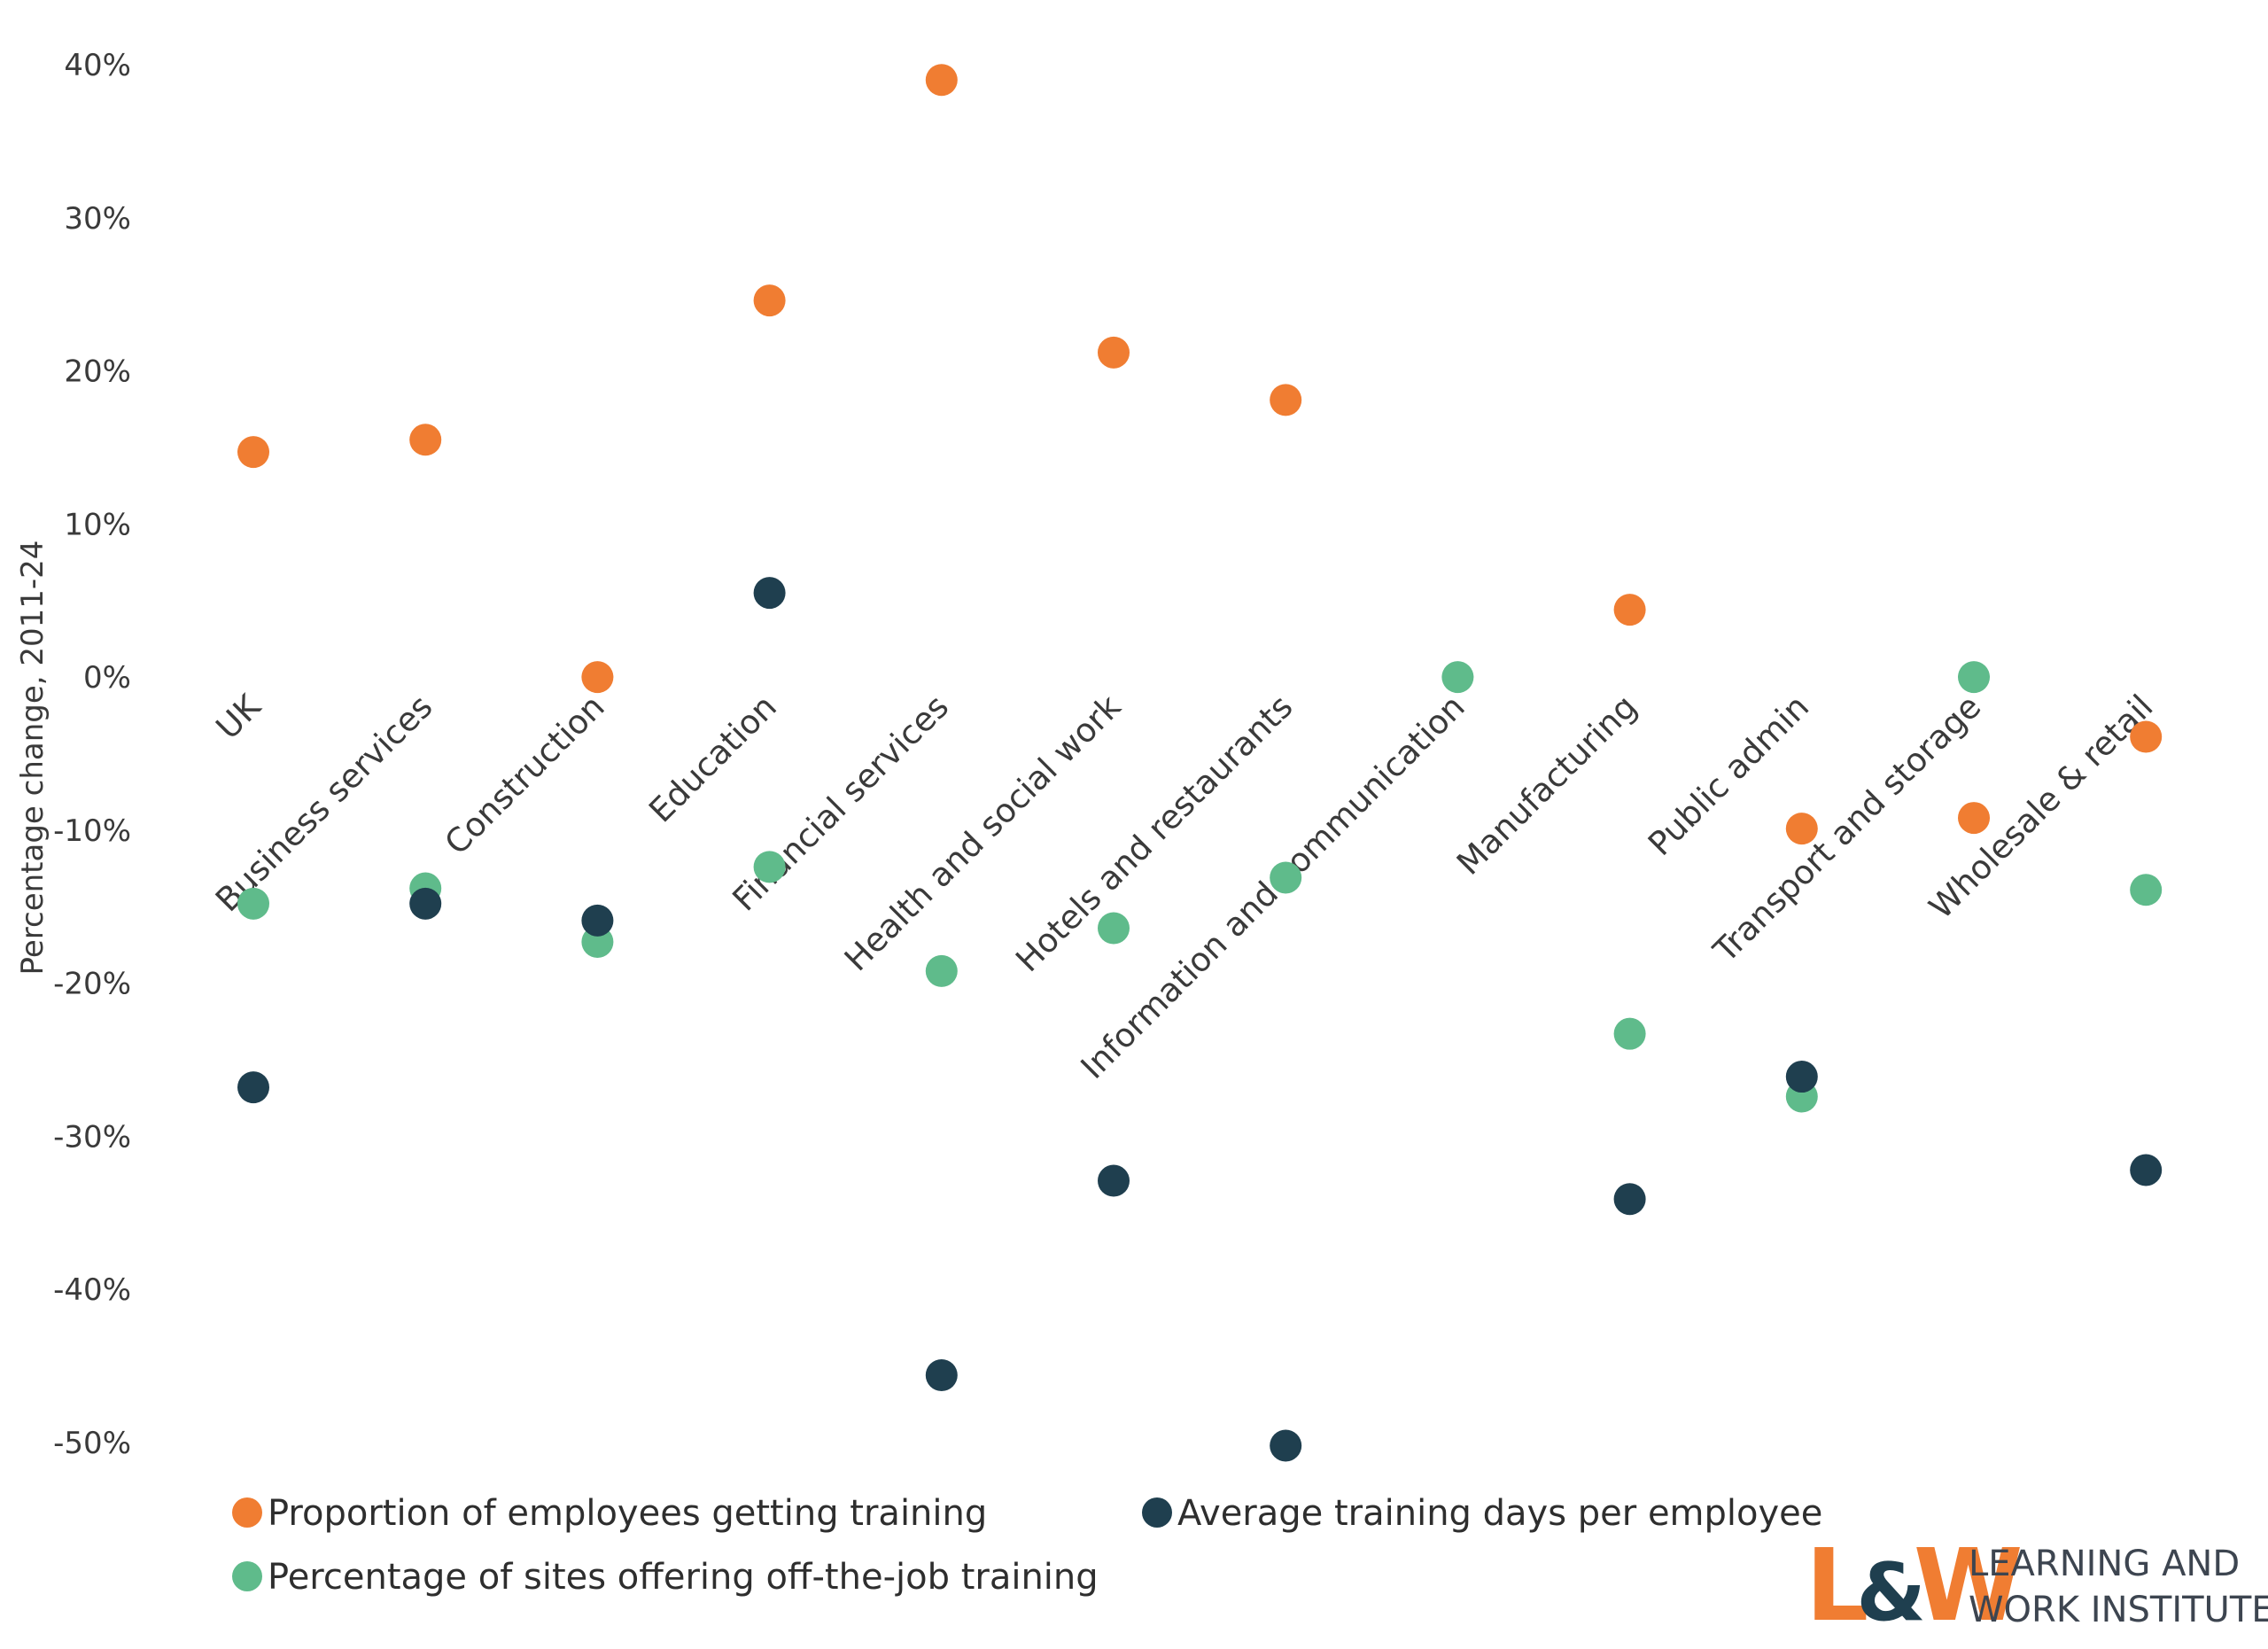 Image resolution: width=2268 pixels, height=1649 pixels. I want to click on y-tick-label: 40%, so click(97, 65).